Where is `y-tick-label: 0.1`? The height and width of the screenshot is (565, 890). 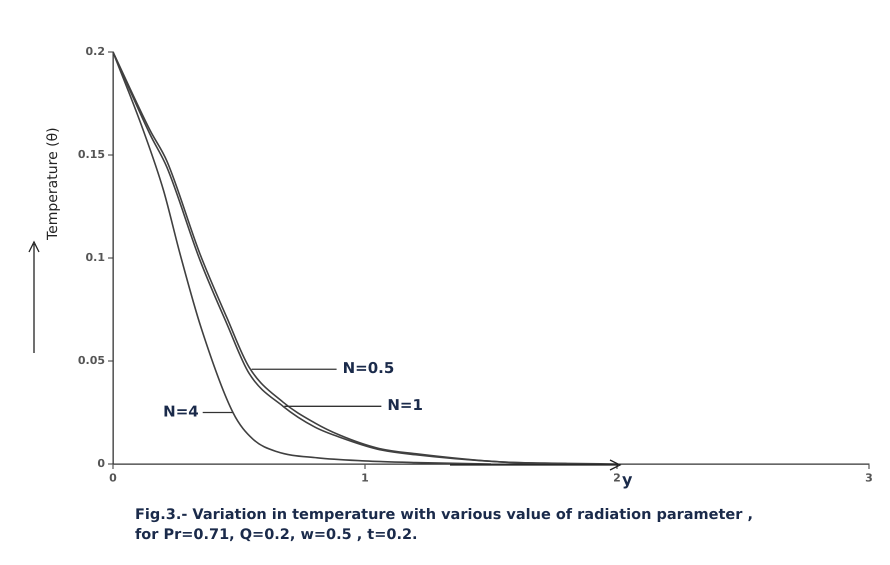 y-tick-label: 0.1 is located at coordinates (95, 257).